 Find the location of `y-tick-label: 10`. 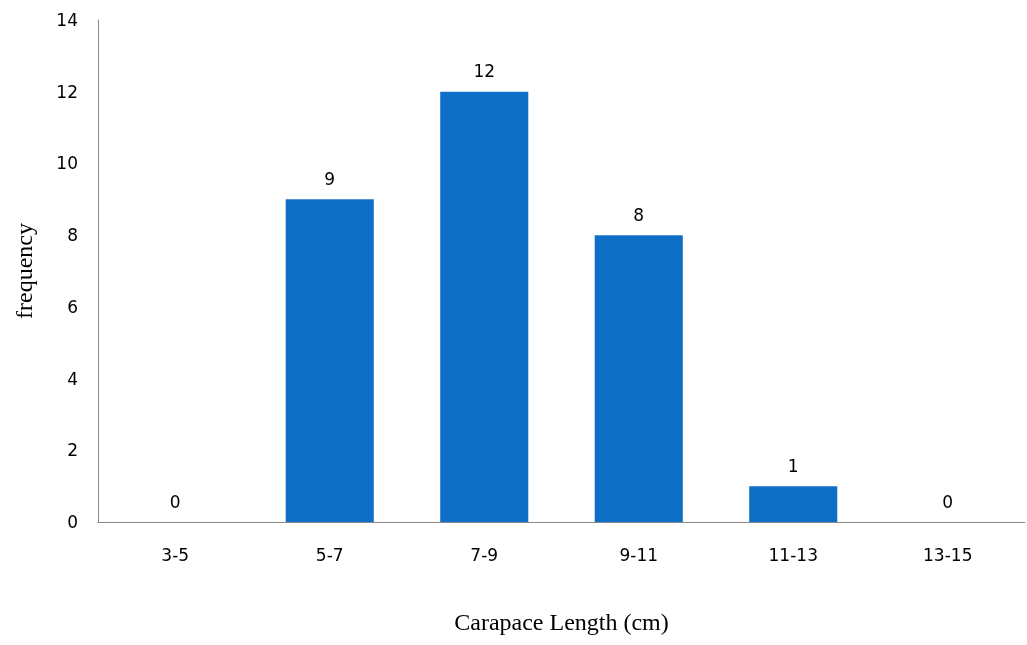

y-tick-label: 10 is located at coordinates (67, 163).